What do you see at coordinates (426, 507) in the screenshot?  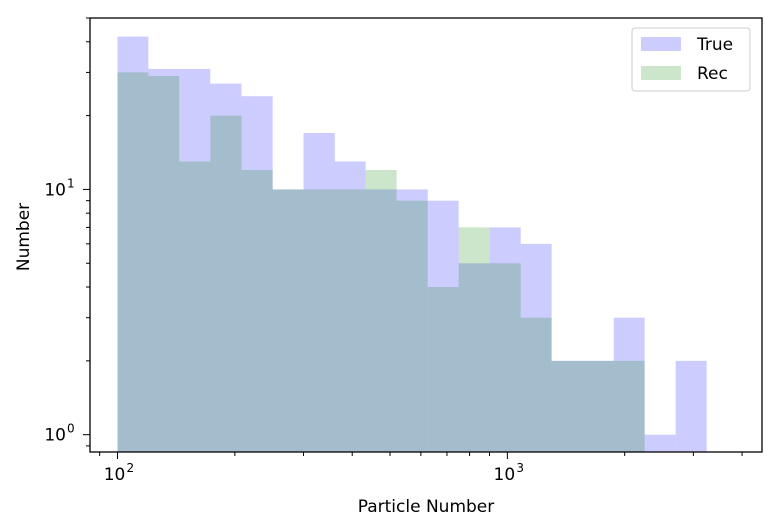 I see `x-axis-label: Particle Number` at bounding box center [426, 507].